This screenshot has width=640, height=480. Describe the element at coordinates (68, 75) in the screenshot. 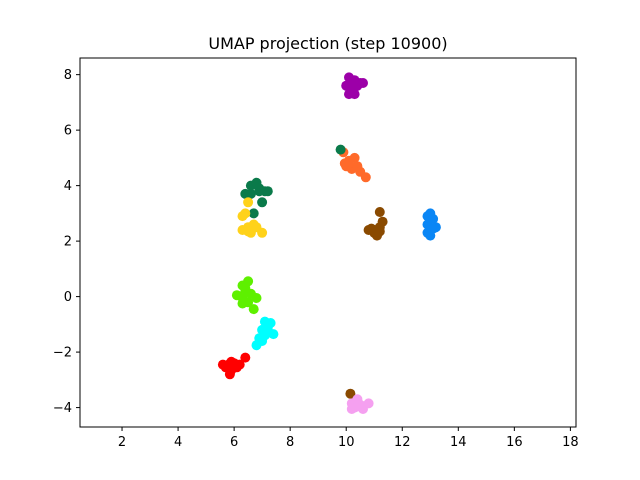

I see `y-tick-label: 8` at that location.